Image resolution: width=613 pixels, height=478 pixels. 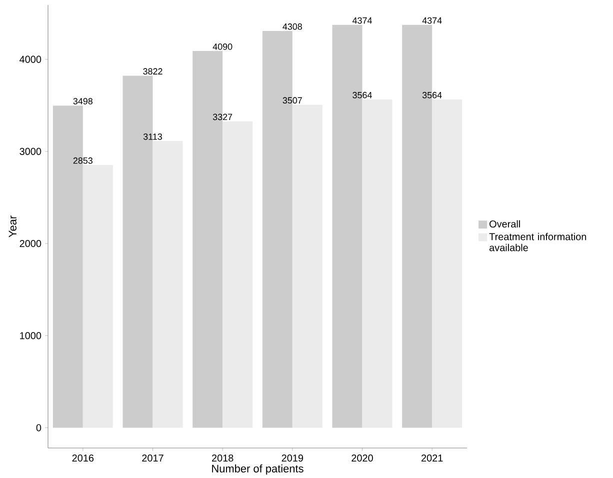 What do you see at coordinates (31, 59) in the screenshot?
I see `y-tick-label: 4000` at bounding box center [31, 59].